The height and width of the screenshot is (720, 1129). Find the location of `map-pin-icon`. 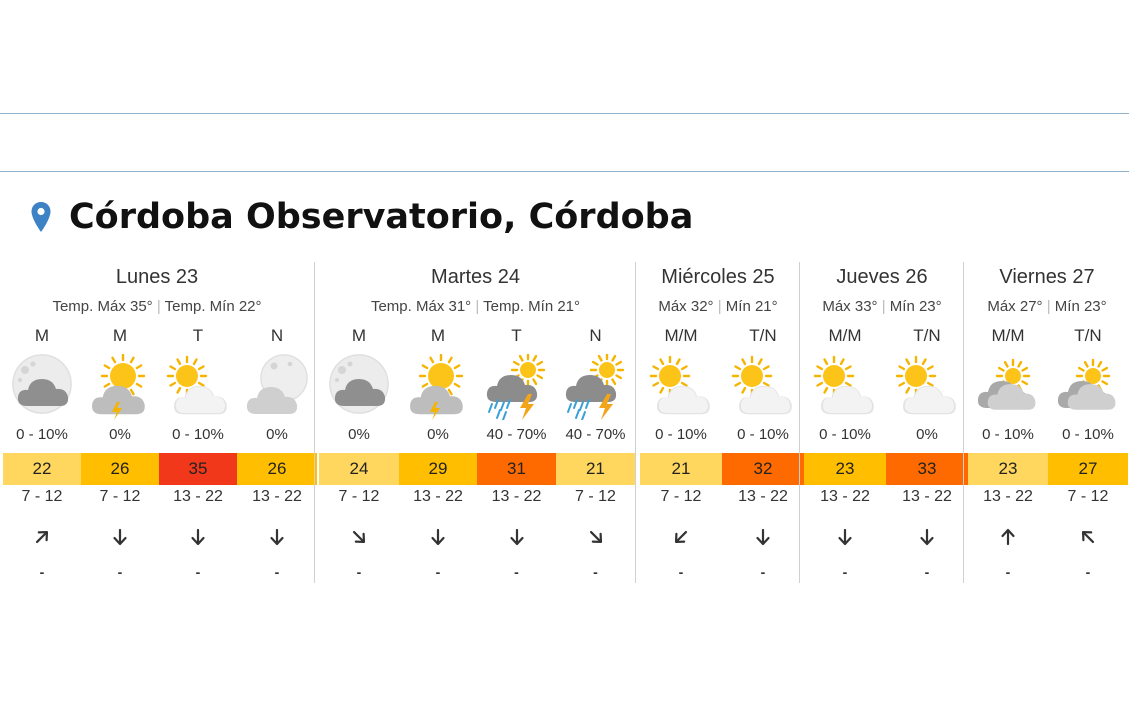

map-pin-icon is located at coordinates (41, 217).